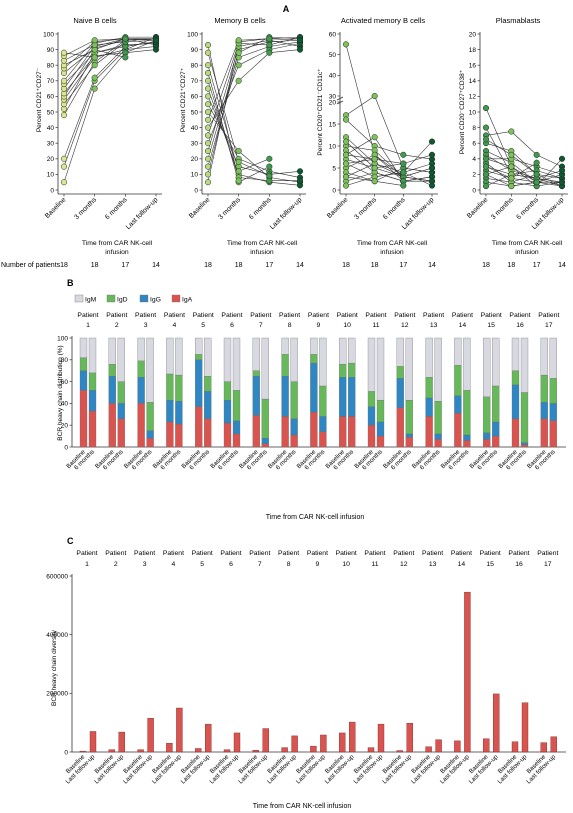 This screenshot has height=813, width=573. I want to click on patient-number: 10, so click(346, 564).